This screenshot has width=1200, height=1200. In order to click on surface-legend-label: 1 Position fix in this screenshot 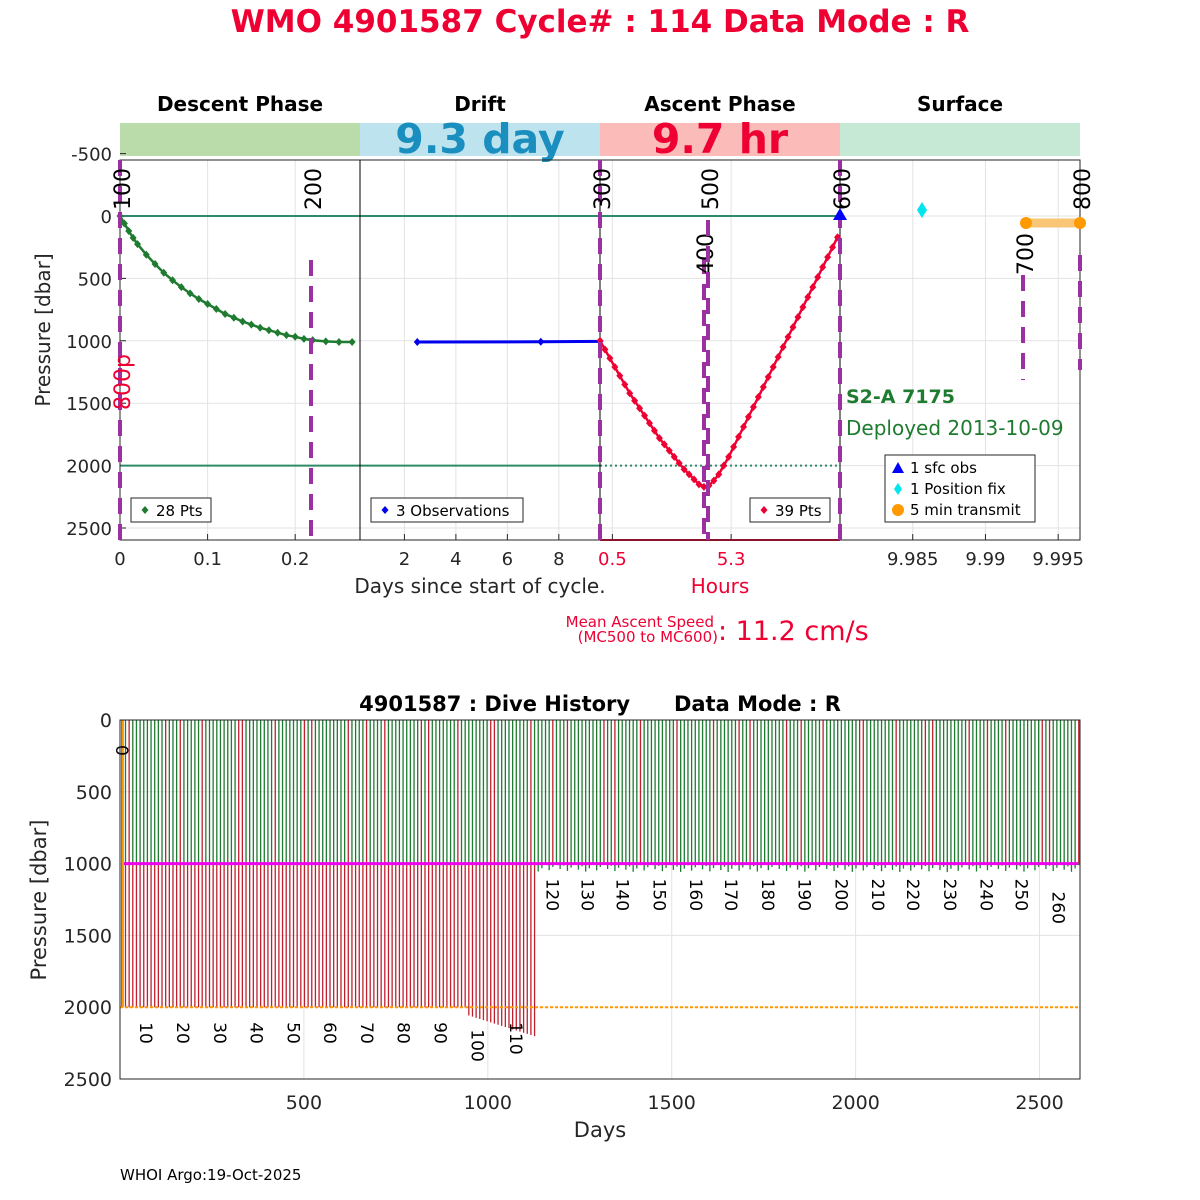, I will do `click(958, 489)`.